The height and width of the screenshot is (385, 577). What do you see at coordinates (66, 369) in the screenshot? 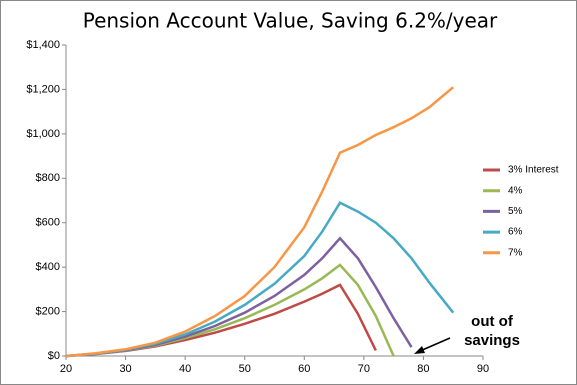
I see `x-tick-label: 20` at bounding box center [66, 369].